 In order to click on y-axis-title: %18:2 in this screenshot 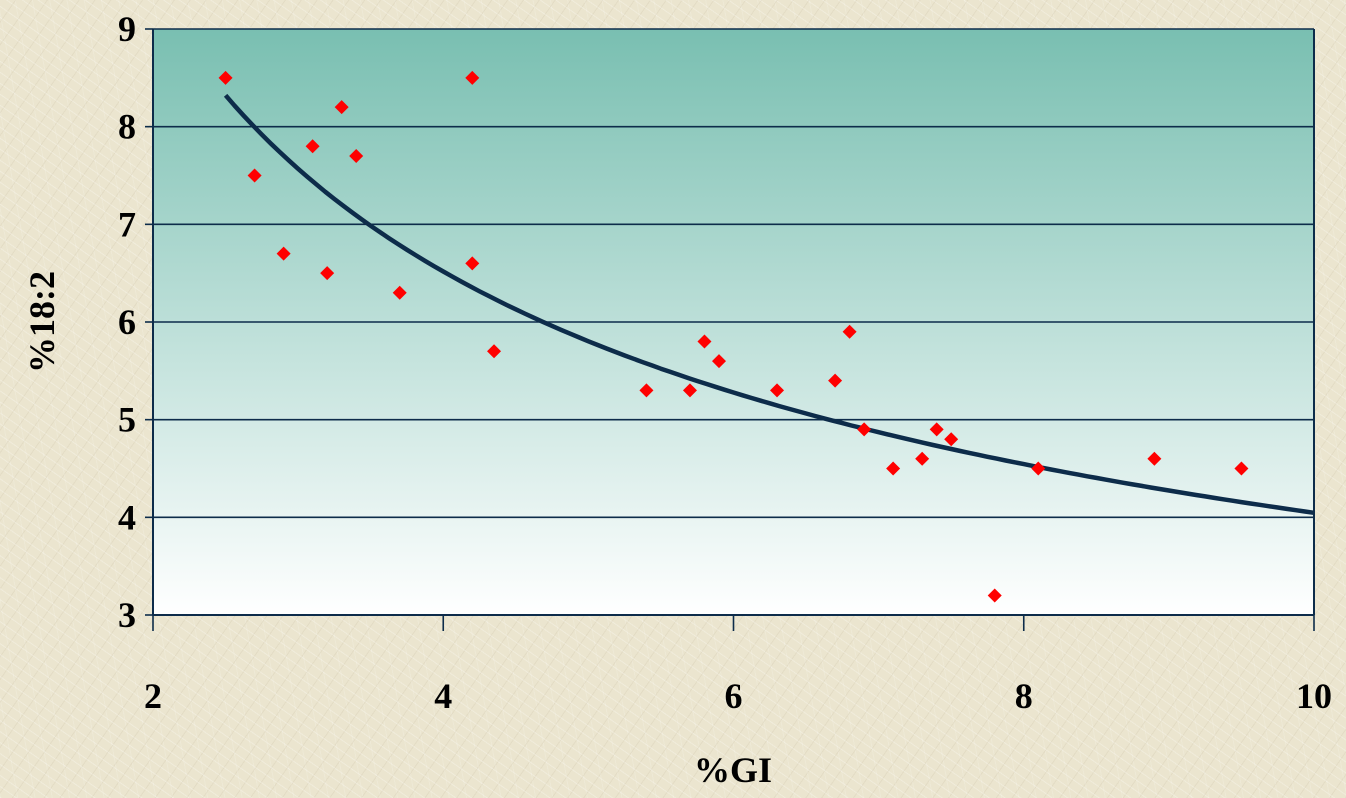, I will do `click(42, 322)`.